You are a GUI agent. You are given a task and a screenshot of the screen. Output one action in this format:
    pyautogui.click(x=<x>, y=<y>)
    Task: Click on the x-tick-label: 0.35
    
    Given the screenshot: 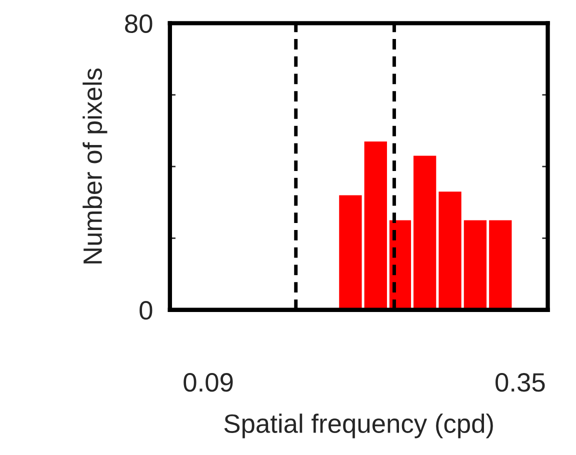 What is the action you would take?
    pyautogui.click(x=520, y=382)
    